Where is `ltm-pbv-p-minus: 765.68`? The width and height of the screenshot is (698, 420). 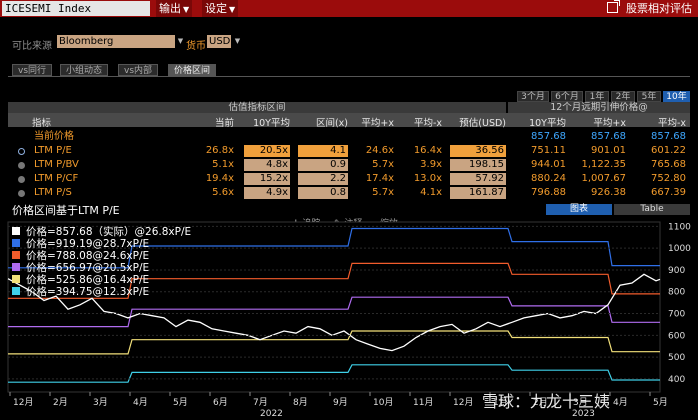 ltm-pbv-p-minus: 765.68 is located at coordinates (668, 164).